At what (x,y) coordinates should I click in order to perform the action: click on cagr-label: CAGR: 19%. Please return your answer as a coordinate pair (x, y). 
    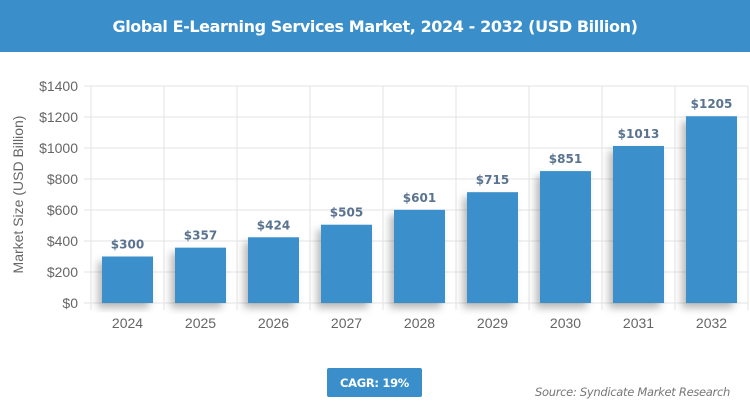
    Looking at the image, I should click on (374, 382).